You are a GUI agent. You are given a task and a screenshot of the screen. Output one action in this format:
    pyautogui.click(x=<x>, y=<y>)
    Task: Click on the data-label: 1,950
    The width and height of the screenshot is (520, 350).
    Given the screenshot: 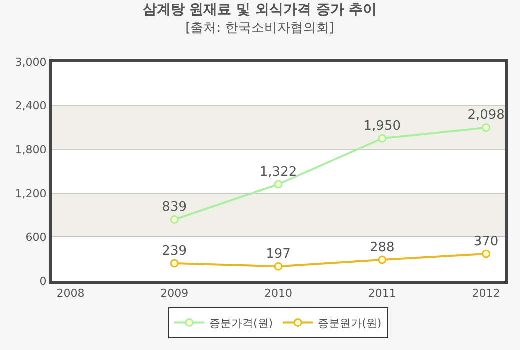 What is the action you would take?
    pyautogui.click(x=383, y=126)
    